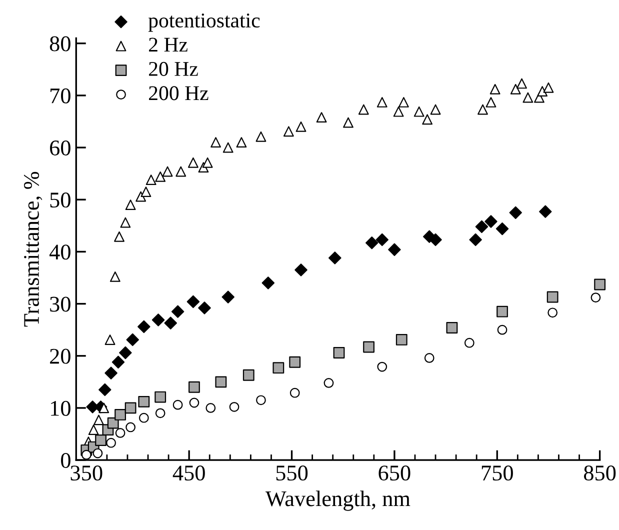 The width and height of the screenshot is (619, 530). Describe the element at coordinates (33, 249) in the screenshot. I see `y-axis-title: Transmittance, %` at that location.